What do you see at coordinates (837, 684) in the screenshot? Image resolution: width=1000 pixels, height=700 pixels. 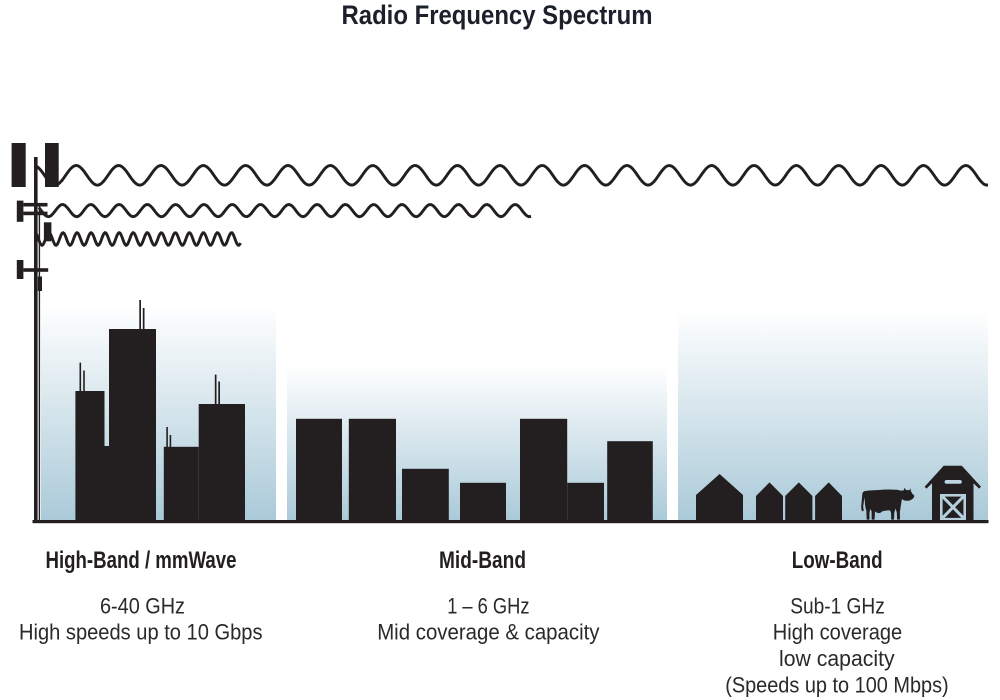 I see `svg-text: (Speeds up to 100 Mbps)` at bounding box center [837, 684].